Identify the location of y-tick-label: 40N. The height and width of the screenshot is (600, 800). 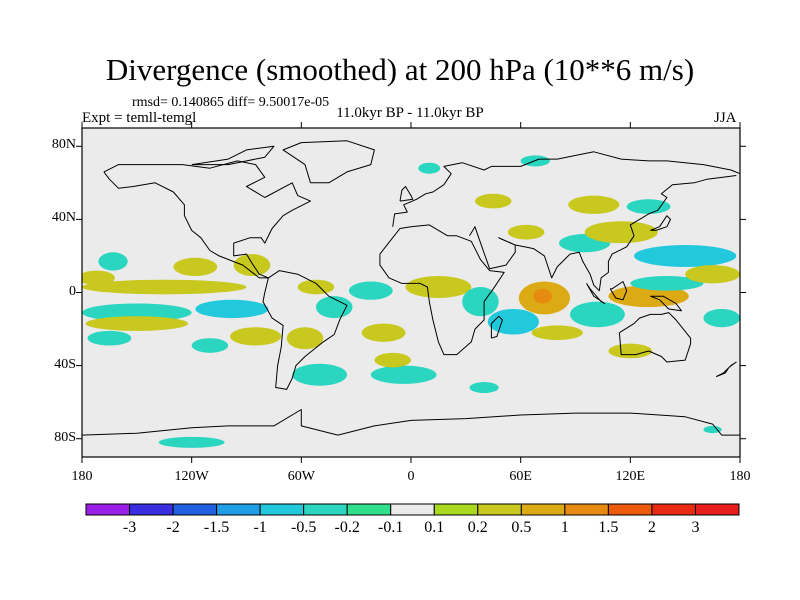
(63, 218).